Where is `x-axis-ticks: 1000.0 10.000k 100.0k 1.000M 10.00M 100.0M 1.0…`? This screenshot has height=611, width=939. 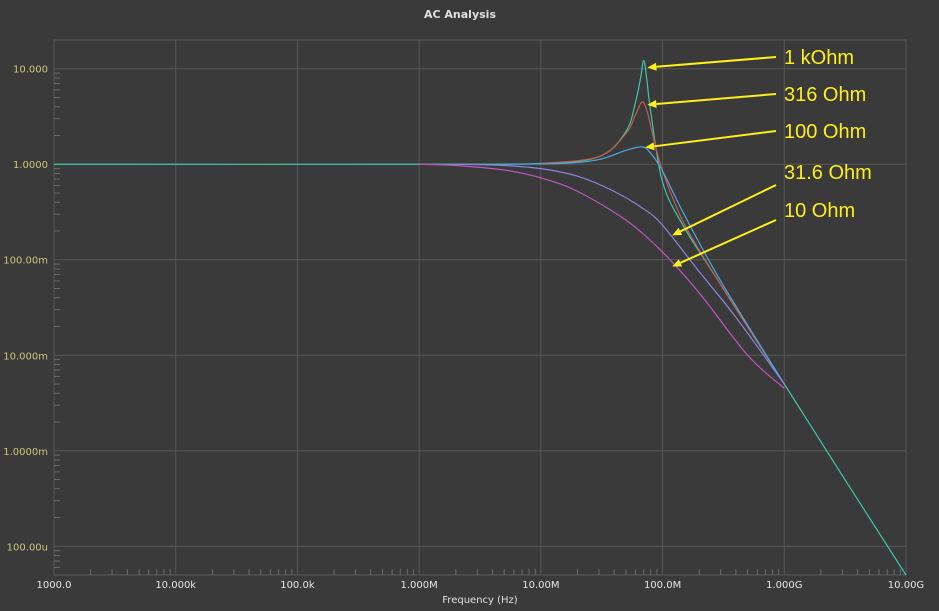 x-axis-ticks: 1000.0 10.000k 100.0k 1.000M 10.00M 100.0M 1.0… is located at coordinates (481, 585).